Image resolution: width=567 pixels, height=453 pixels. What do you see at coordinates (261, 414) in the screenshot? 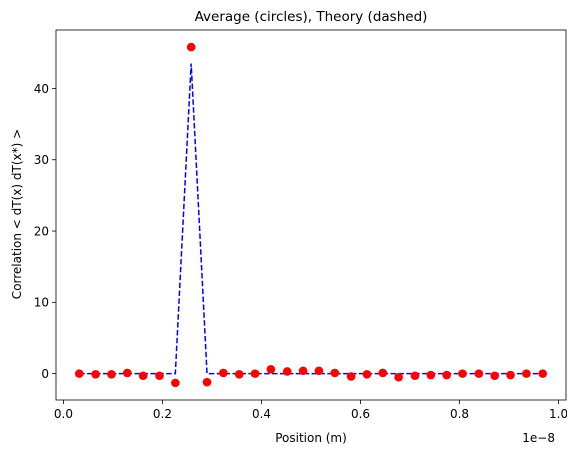
I see `x-tick-label: 0.4` at bounding box center [261, 414].